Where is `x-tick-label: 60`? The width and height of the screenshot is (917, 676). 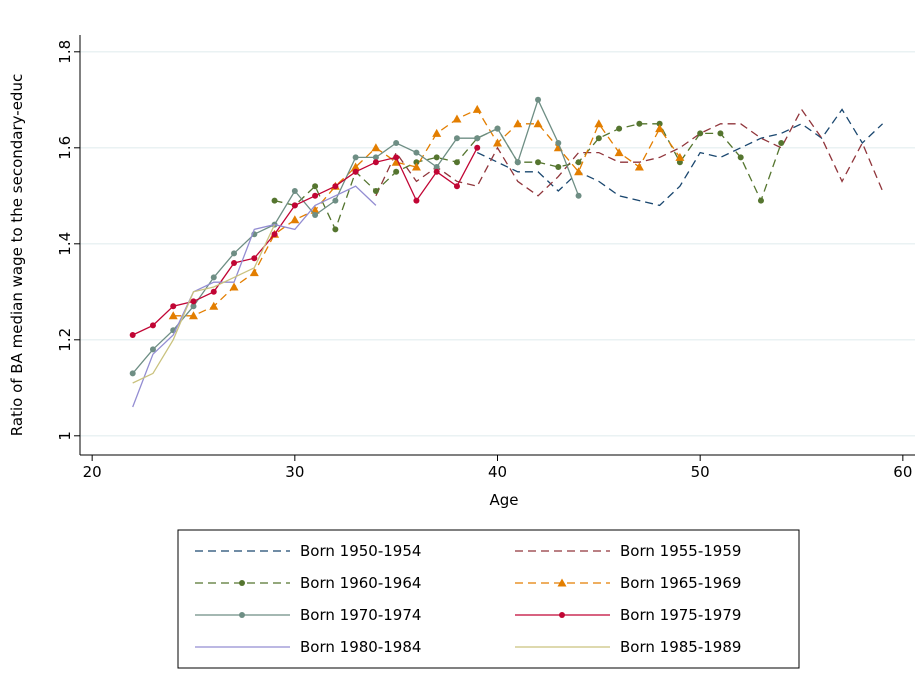
x-tick-label: 60 is located at coordinates (902, 472).